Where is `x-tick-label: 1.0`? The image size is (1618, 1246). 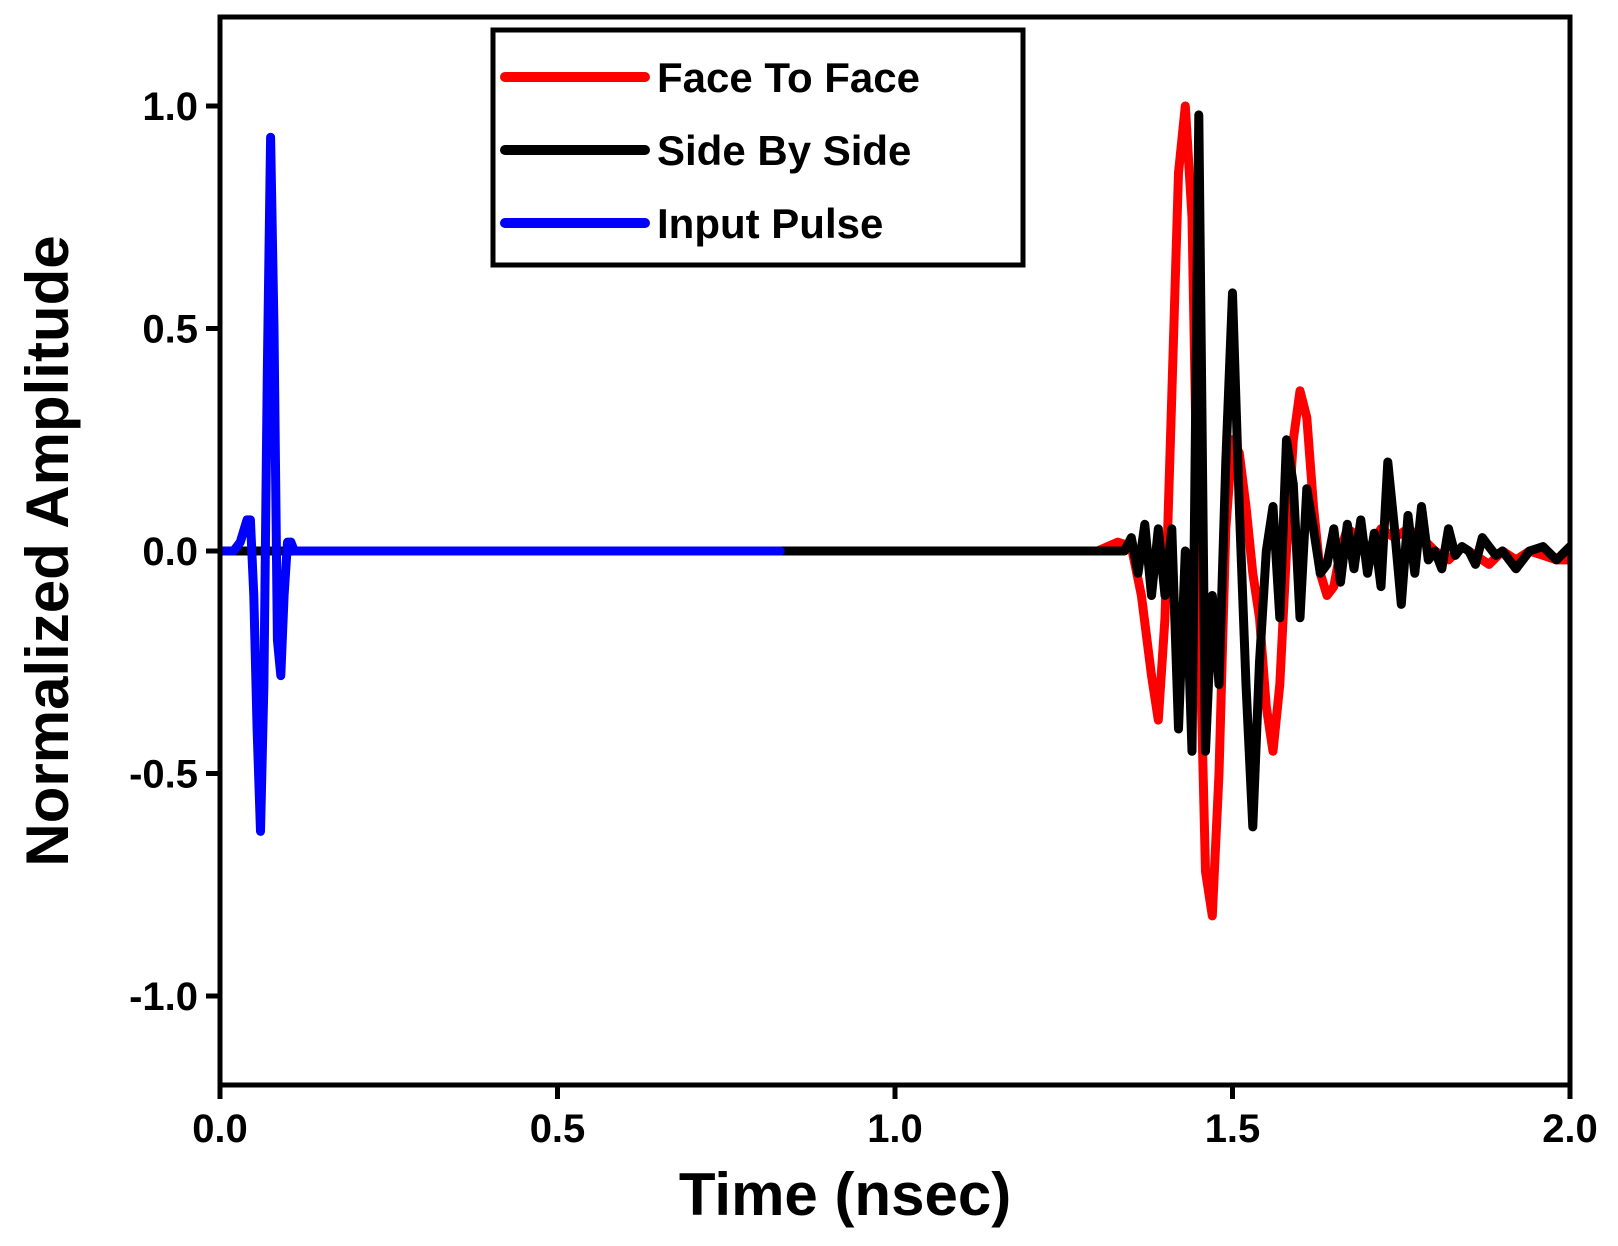 x-tick-label: 1.0 is located at coordinates (895, 1129).